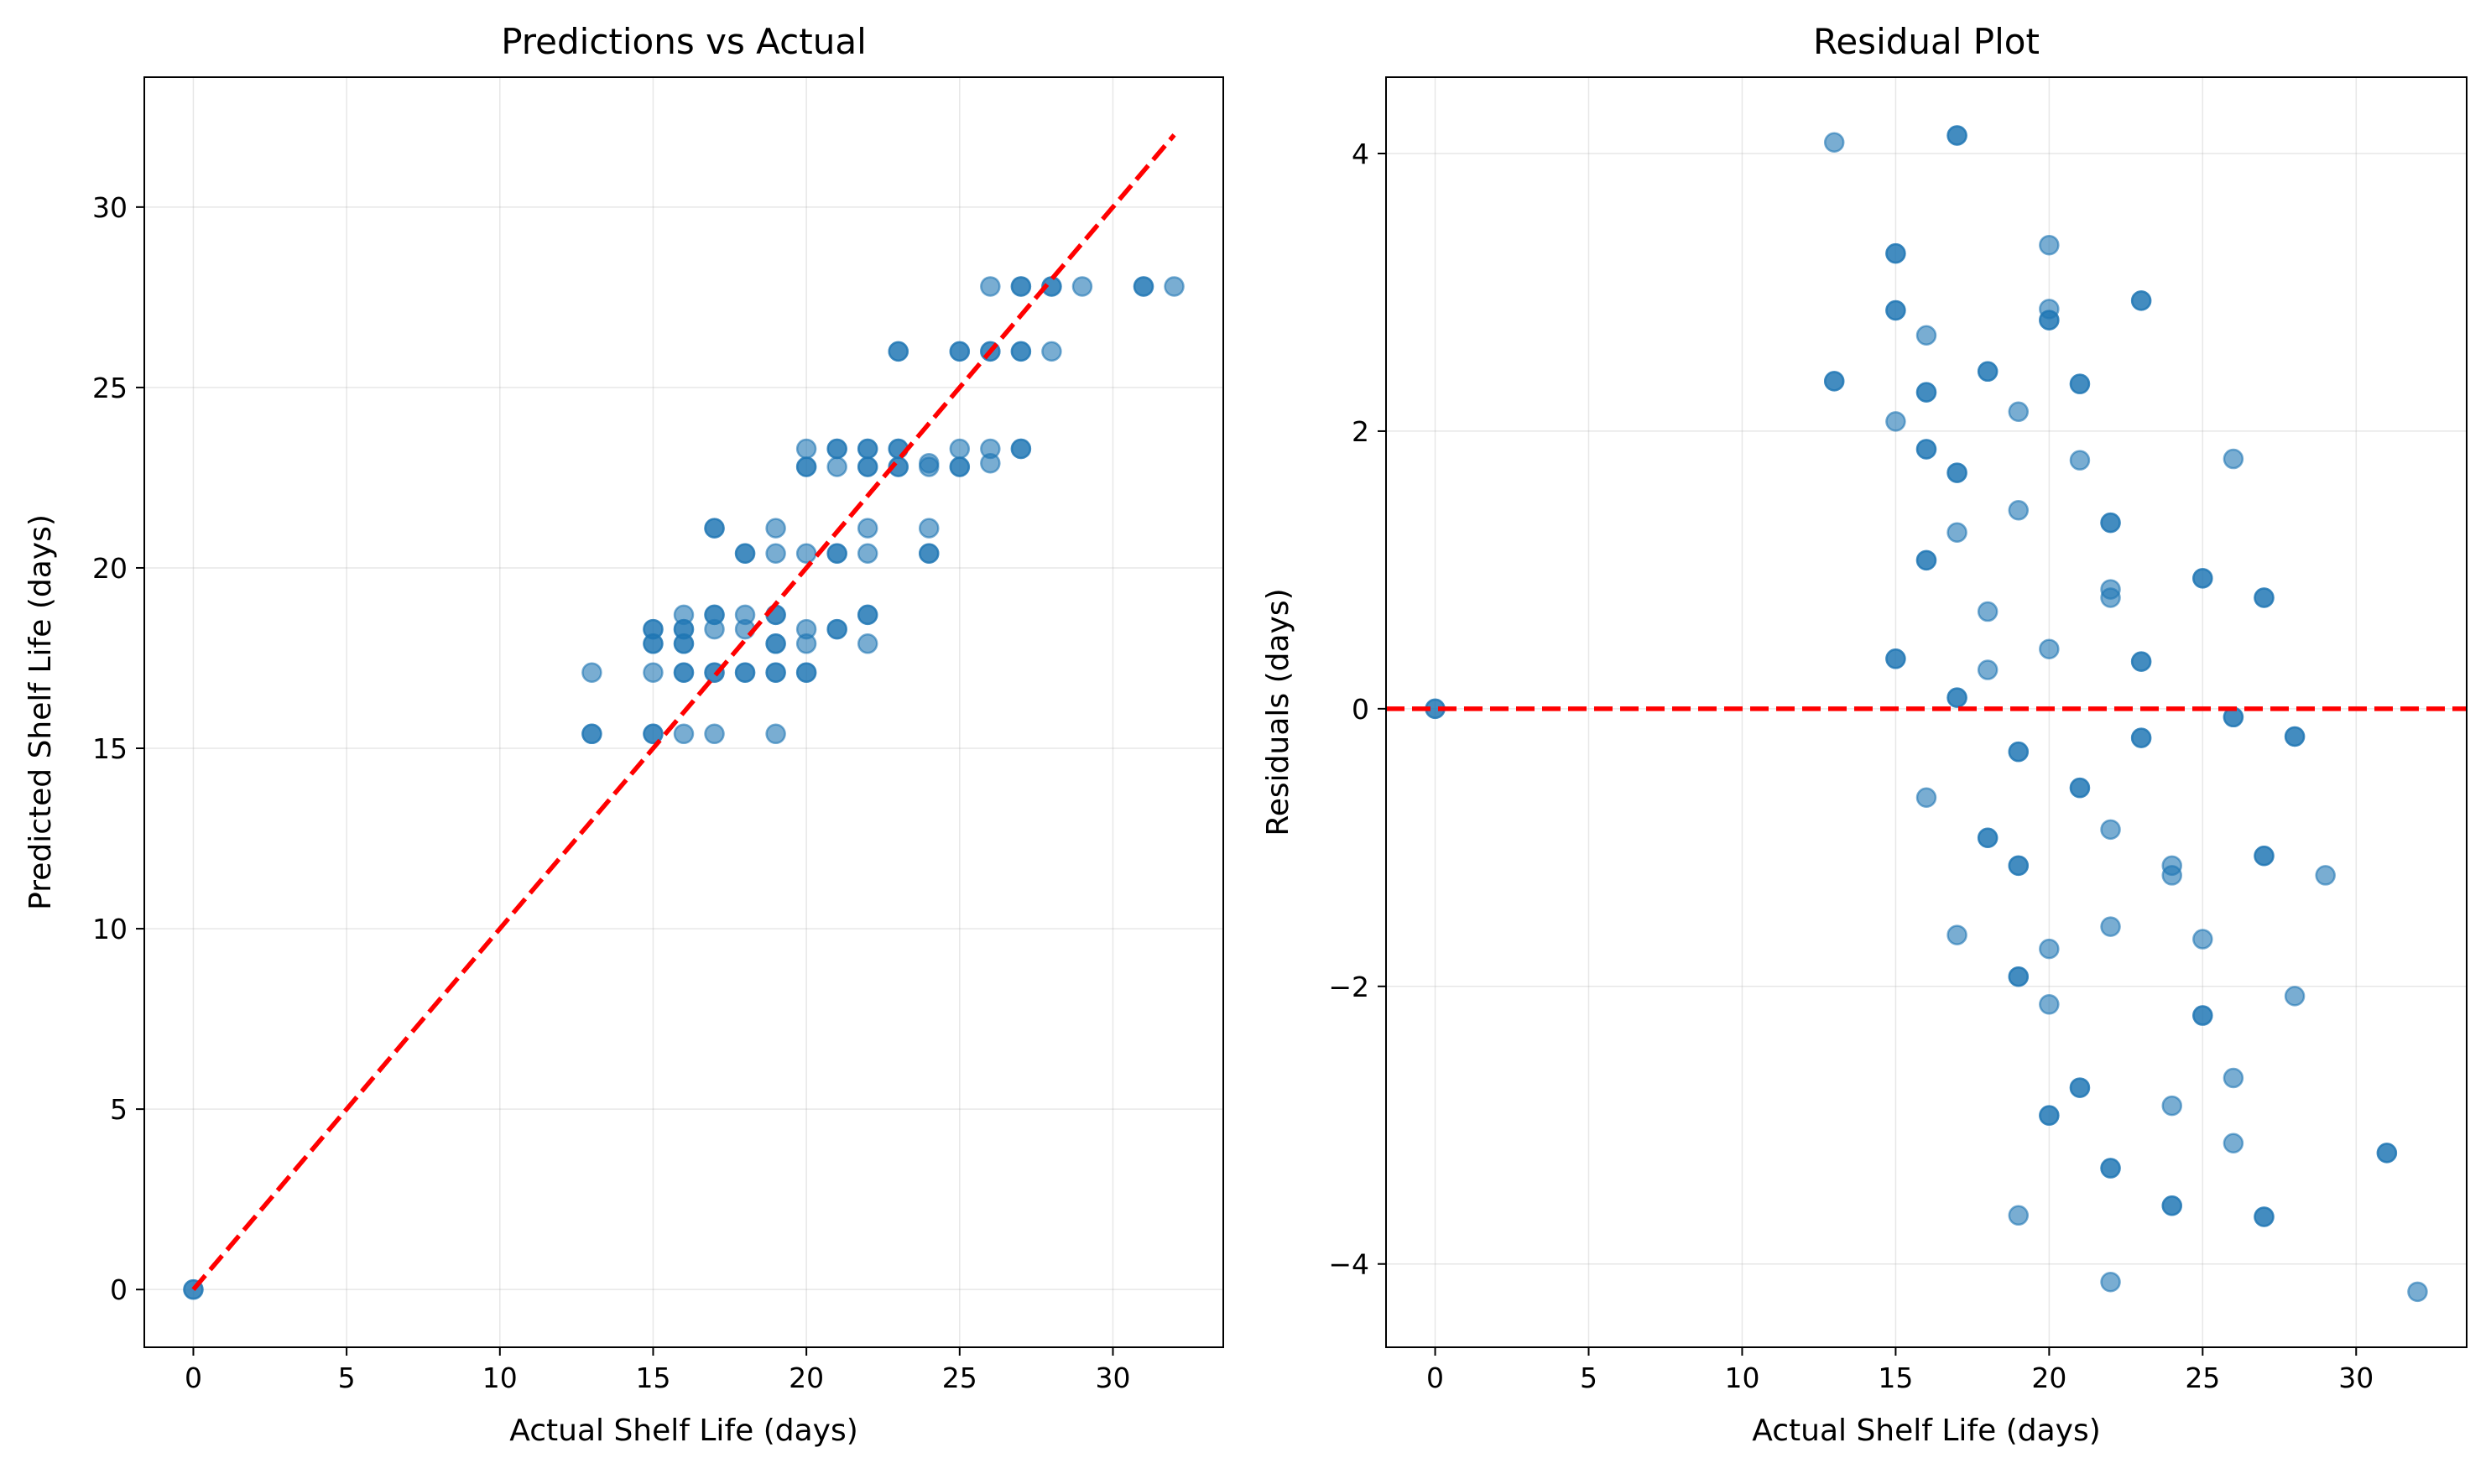 This screenshot has height=1484, width=2491. I want to click on y-tick-label: 5, so click(119, 1109).